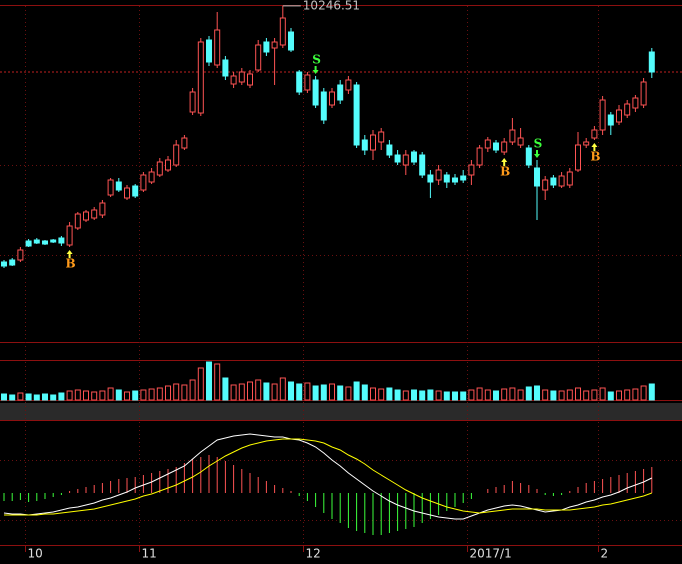  What do you see at coordinates (313, 554) in the screenshot?
I see `x-tick-label: 12` at bounding box center [313, 554].